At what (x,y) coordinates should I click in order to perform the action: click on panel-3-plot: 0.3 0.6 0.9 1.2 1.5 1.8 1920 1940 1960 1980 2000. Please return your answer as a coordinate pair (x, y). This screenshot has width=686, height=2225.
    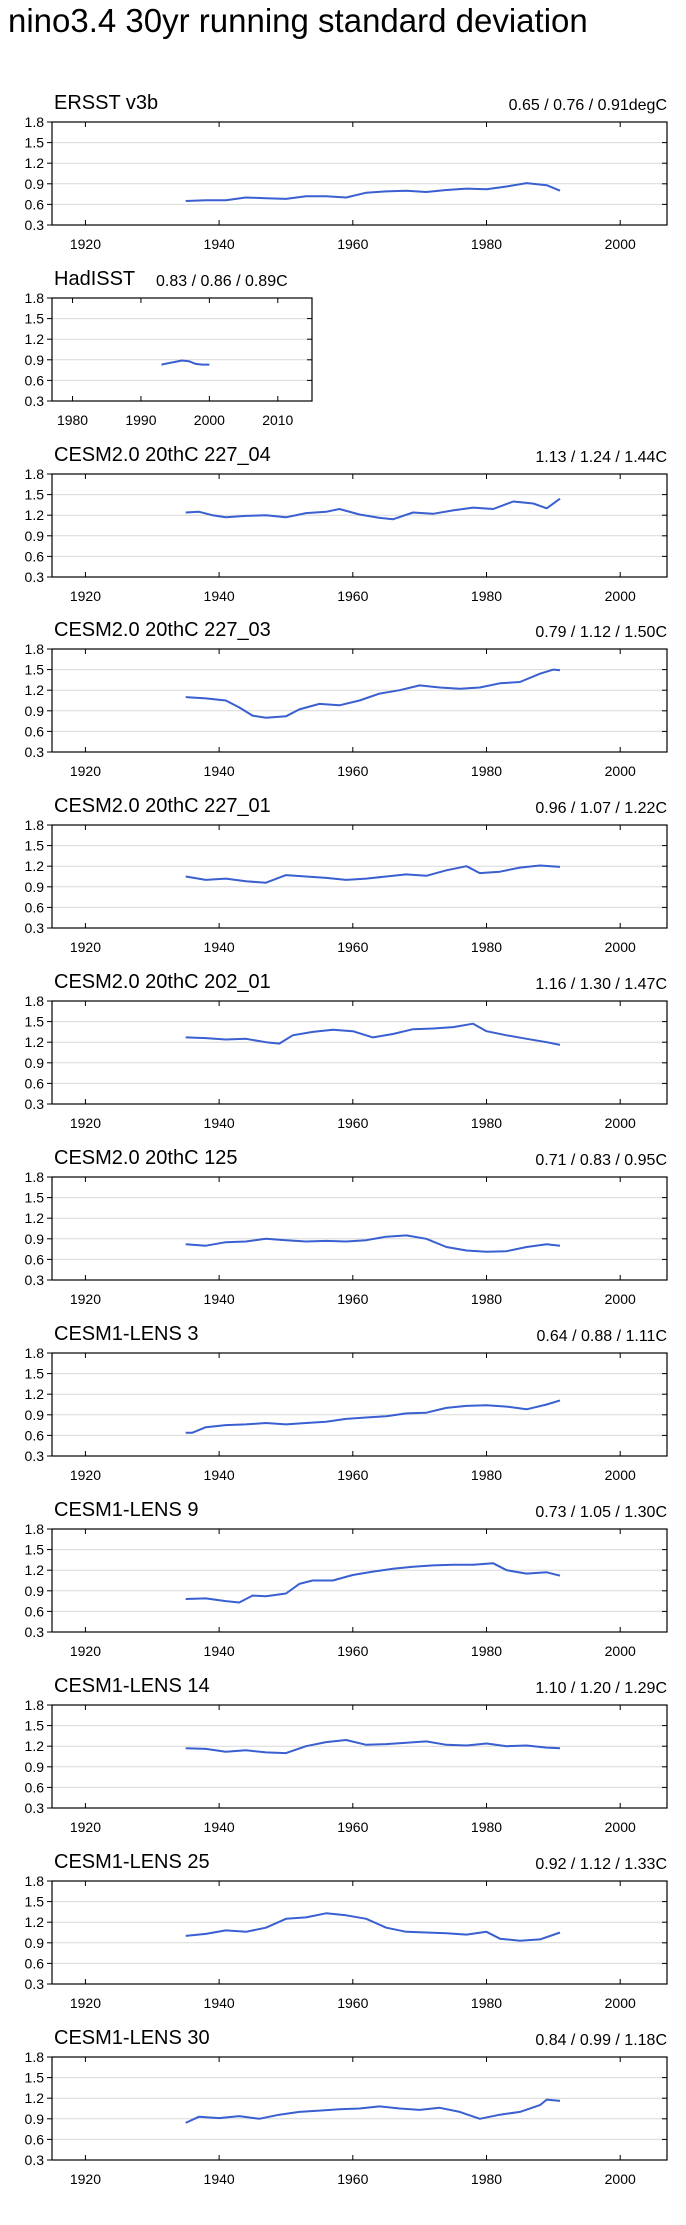
    Looking at the image, I should click on (346, 535).